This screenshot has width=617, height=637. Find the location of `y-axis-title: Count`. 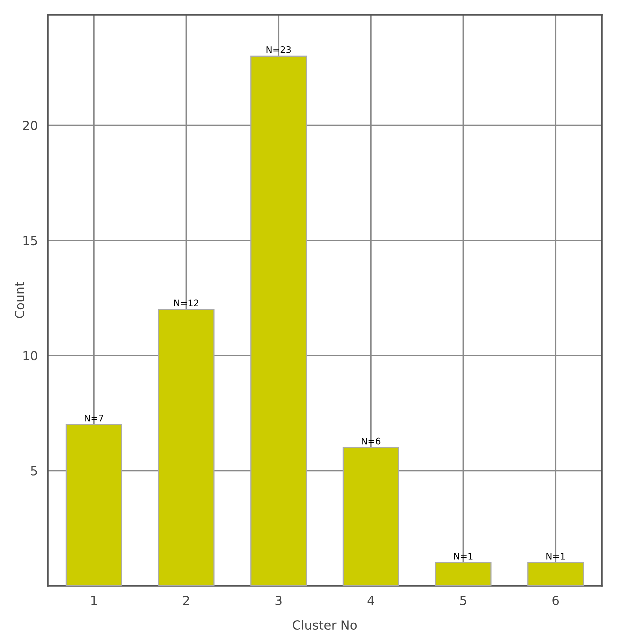

y-axis-title: Count is located at coordinates (20, 300).